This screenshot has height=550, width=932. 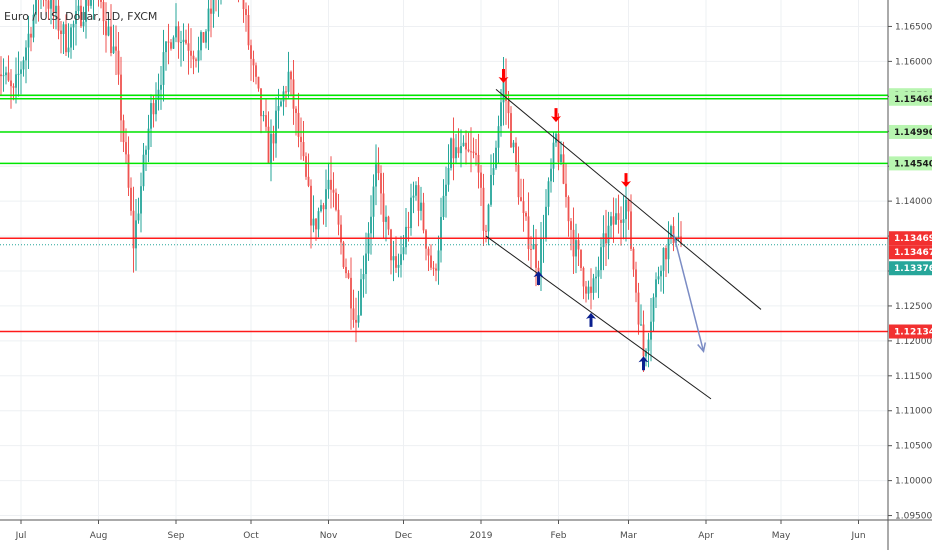 What do you see at coordinates (913, 269) in the screenshot?
I see `price-badge-label: 1.13376` at bounding box center [913, 269].